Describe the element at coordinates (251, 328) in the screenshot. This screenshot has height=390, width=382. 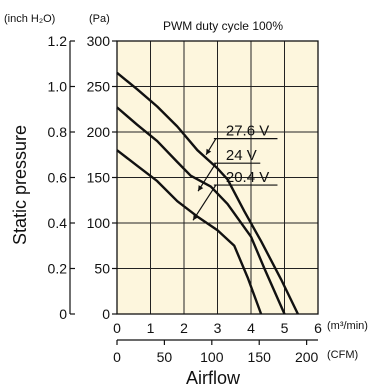
I see `m3-tick-label-4: 4` at that location.